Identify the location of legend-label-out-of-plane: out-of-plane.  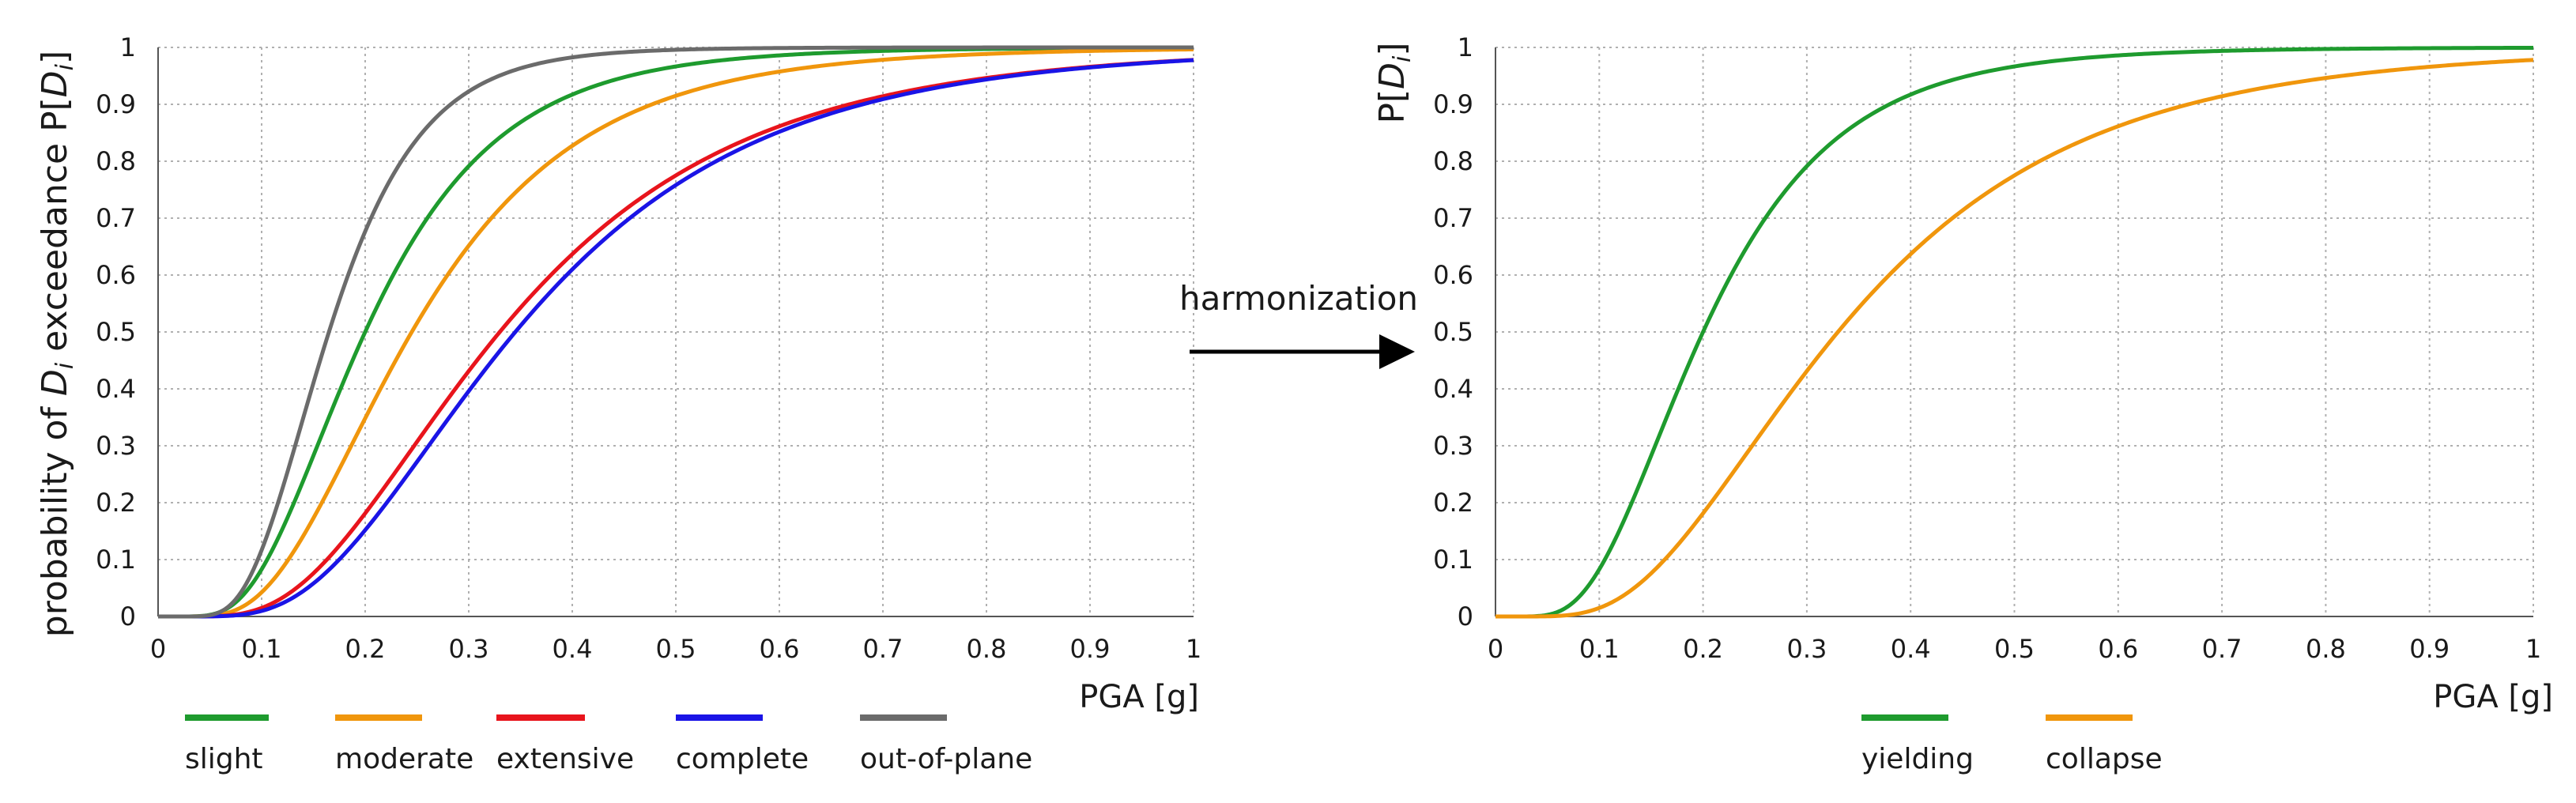
(946, 759).